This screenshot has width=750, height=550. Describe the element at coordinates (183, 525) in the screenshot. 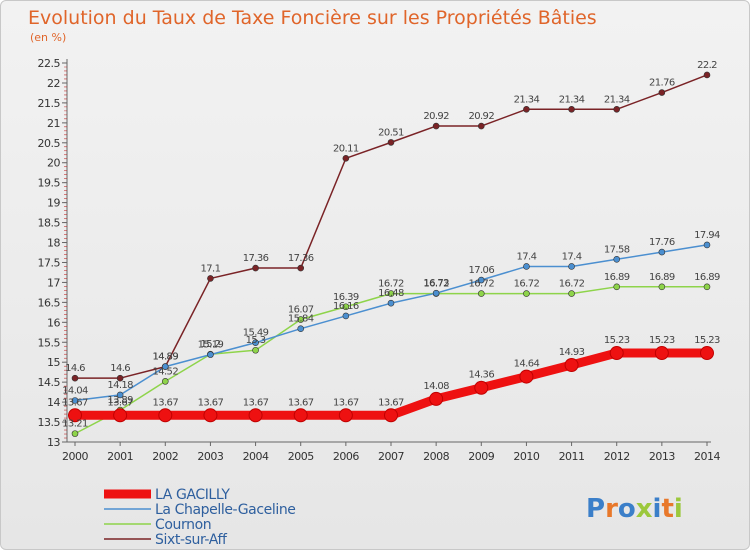

I see `legend-label-cournon: Cournon` at that location.